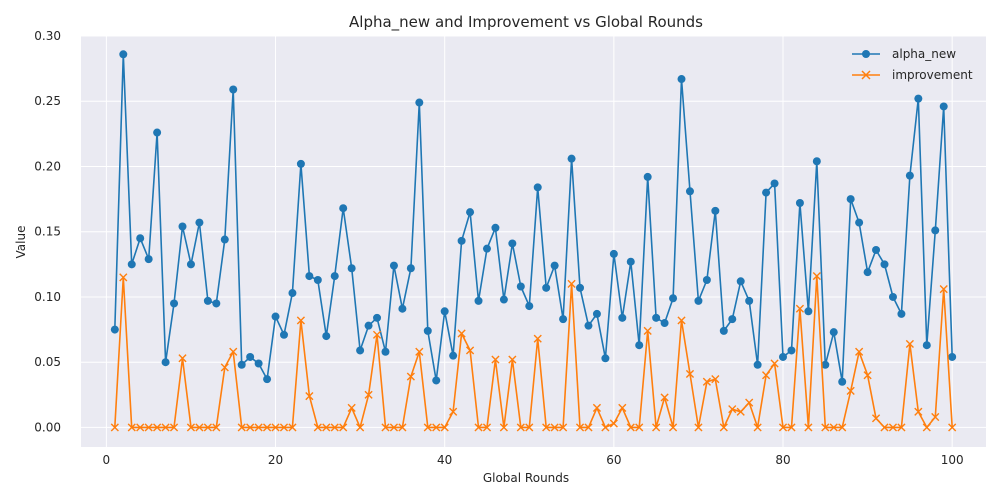 Image resolution: width=1000 pixels, height=500 pixels. Describe the element at coordinates (21, 242) in the screenshot. I see `y-axis-label: Value` at that location.